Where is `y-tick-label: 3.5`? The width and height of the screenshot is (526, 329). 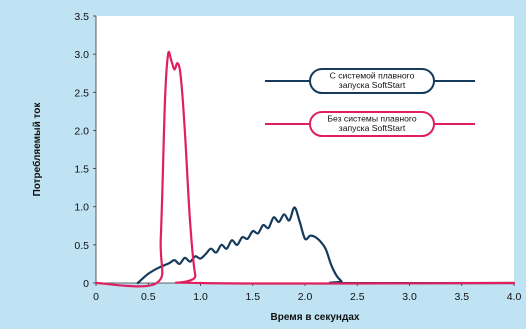 y-tick-label: 3.5 is located at coordinates (81, 17).